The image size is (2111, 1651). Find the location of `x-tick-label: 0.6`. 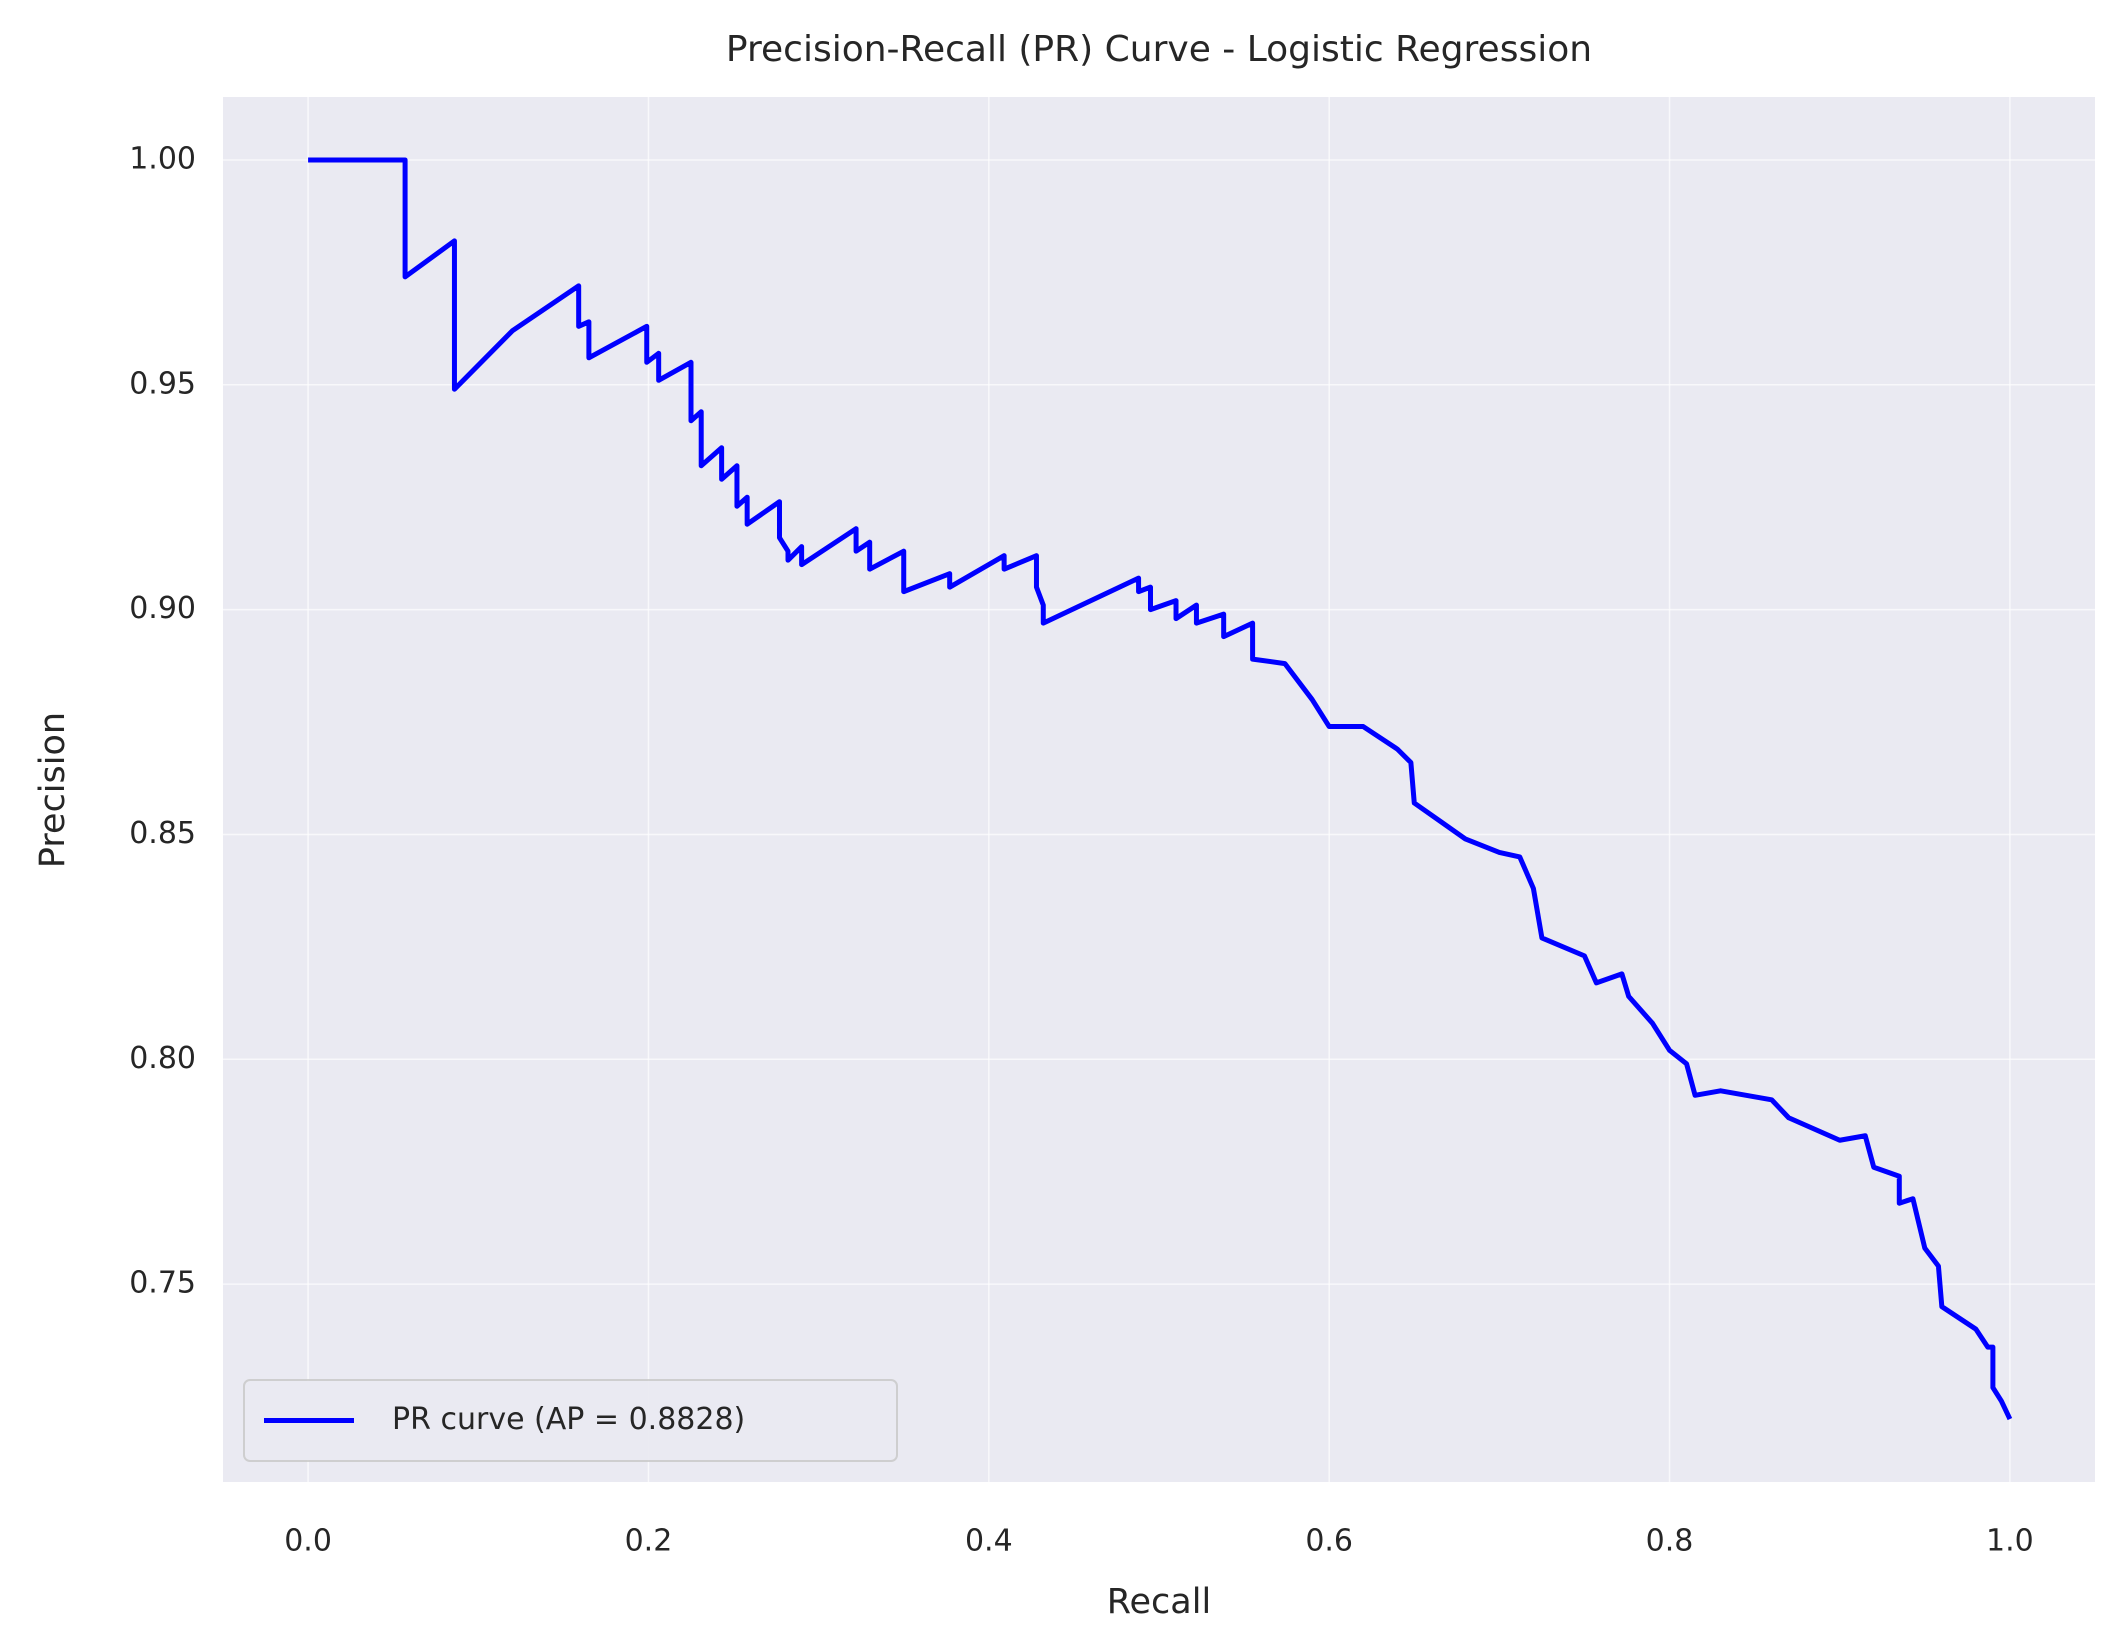

x-tick-label: 0.6 is located at coordinates (1329, 1541).